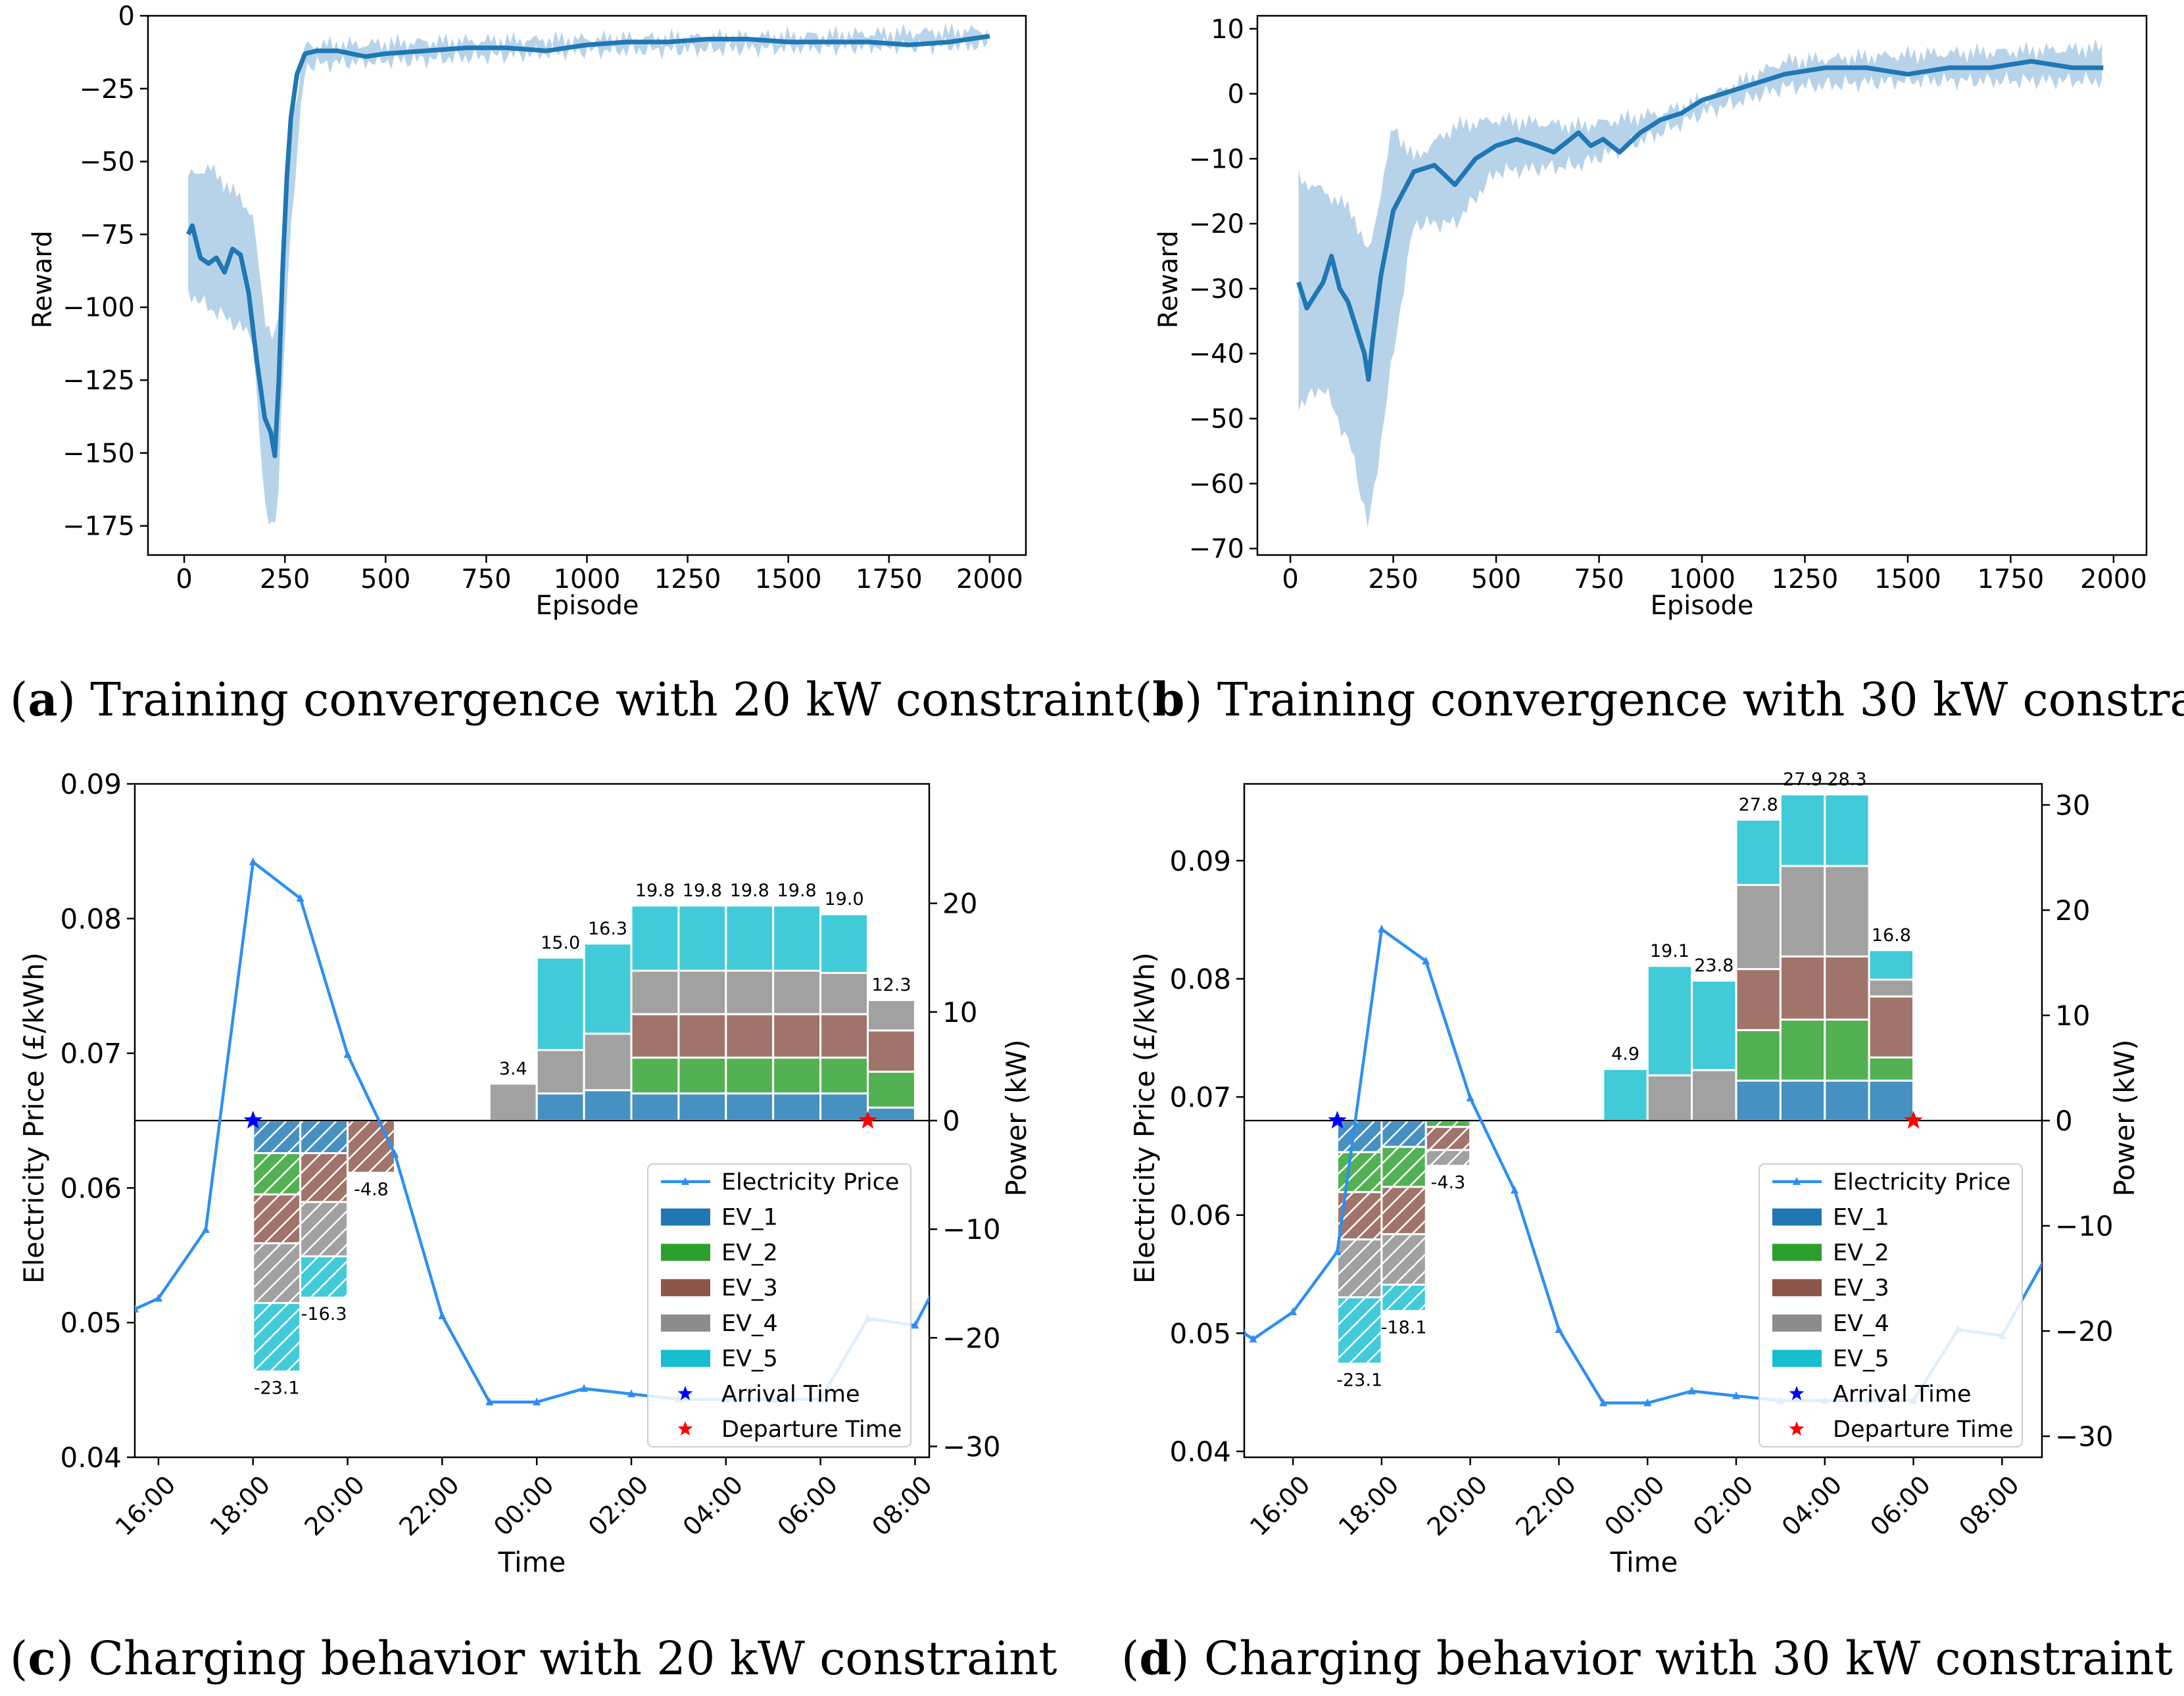 The width and height of the screenshot is (2184, 1696). What do you see at coordinates (1290, 579) in the screenshot?
I see `x-tick-label: 0` at bounding box center [1290, 579].